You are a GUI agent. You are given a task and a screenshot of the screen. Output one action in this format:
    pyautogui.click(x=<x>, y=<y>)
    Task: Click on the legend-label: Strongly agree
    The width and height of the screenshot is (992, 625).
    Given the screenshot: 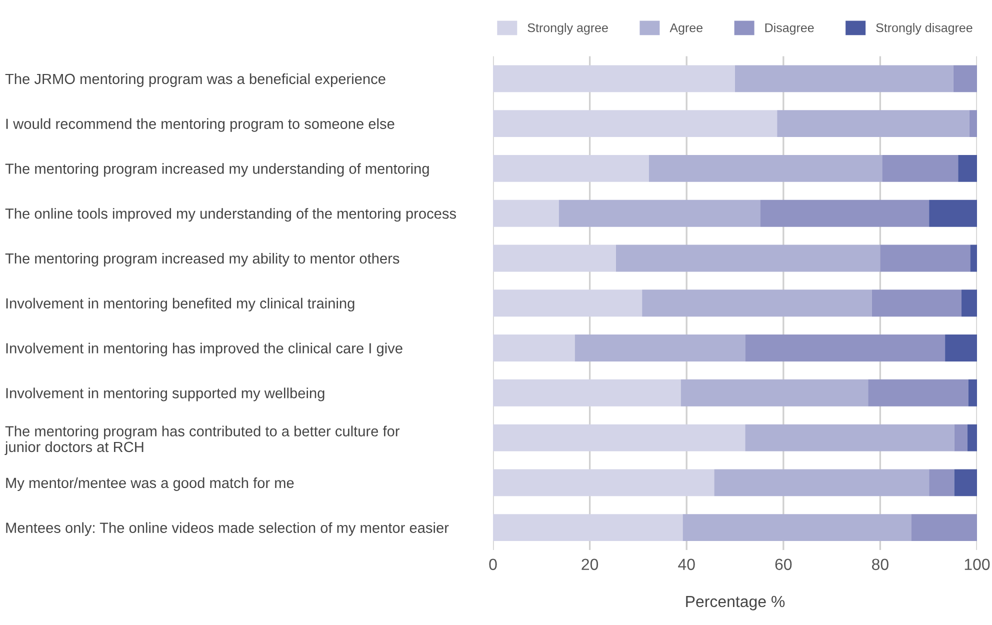 What is the action you would take?
    pyautogui.click(x=568, y=29)
    